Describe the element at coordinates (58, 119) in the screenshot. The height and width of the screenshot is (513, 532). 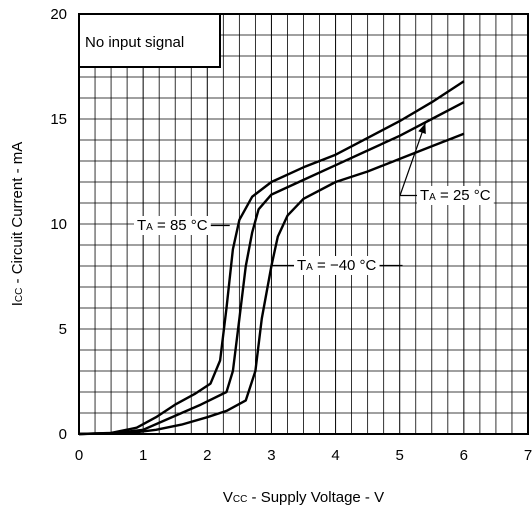
I see `y-tick-label: 15` at that location.